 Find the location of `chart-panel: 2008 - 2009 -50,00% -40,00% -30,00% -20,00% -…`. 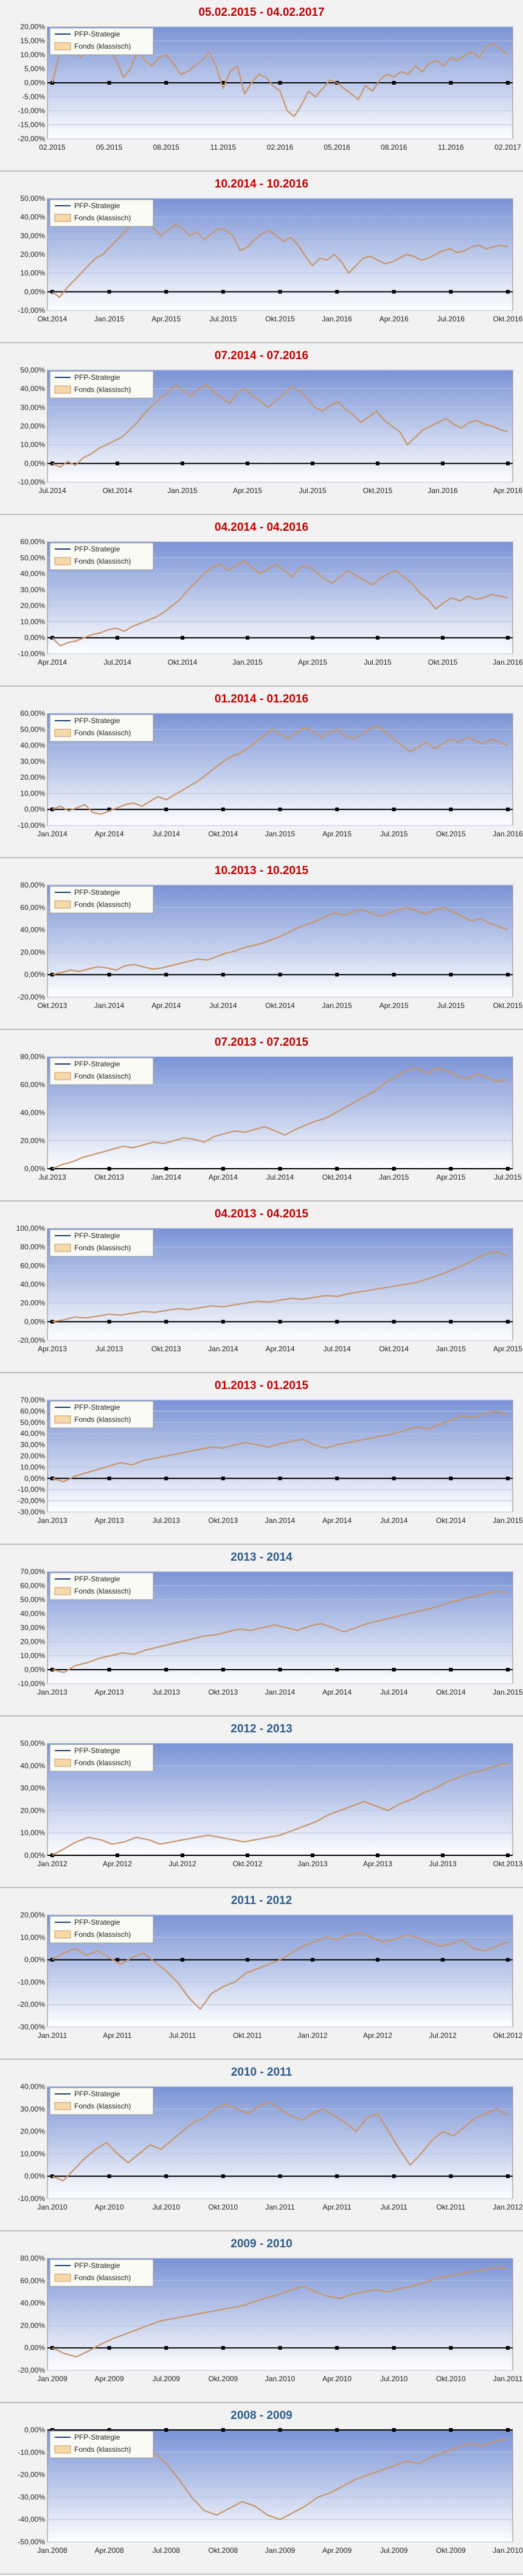

chart-panel: 2008 - 2009 -50,00% -40,00% -30,00% -20,00% -… is located at coordinates (261, 2489).